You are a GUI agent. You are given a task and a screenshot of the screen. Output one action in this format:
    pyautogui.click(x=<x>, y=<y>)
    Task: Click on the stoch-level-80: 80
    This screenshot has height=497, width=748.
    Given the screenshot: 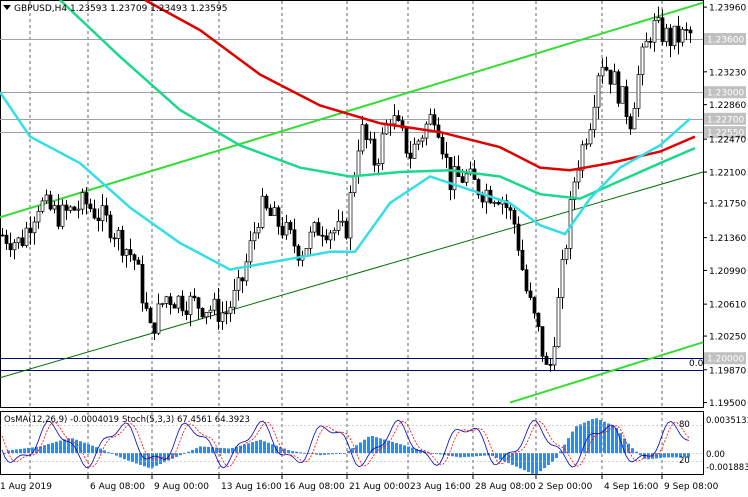 What is the action you would take?
    pyautogui.click(x=684, y=425)
    